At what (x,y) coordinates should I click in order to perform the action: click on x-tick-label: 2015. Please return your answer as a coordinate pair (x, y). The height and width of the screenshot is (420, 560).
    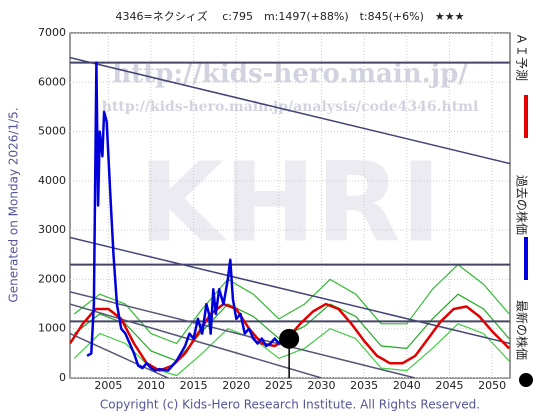
    Looking at the image, I should click on (194, 385).